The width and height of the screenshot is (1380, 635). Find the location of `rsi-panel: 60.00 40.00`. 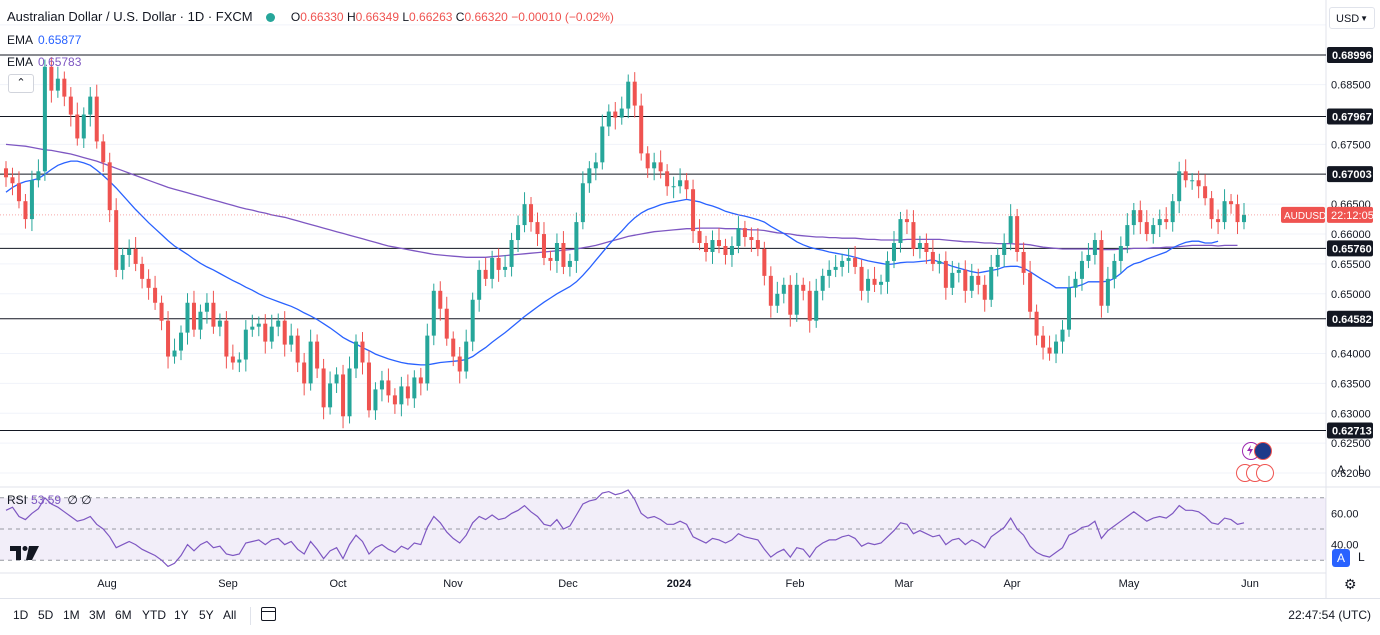

rsi-panel: 60.00 40.00 is located at coordinates (679, 528).